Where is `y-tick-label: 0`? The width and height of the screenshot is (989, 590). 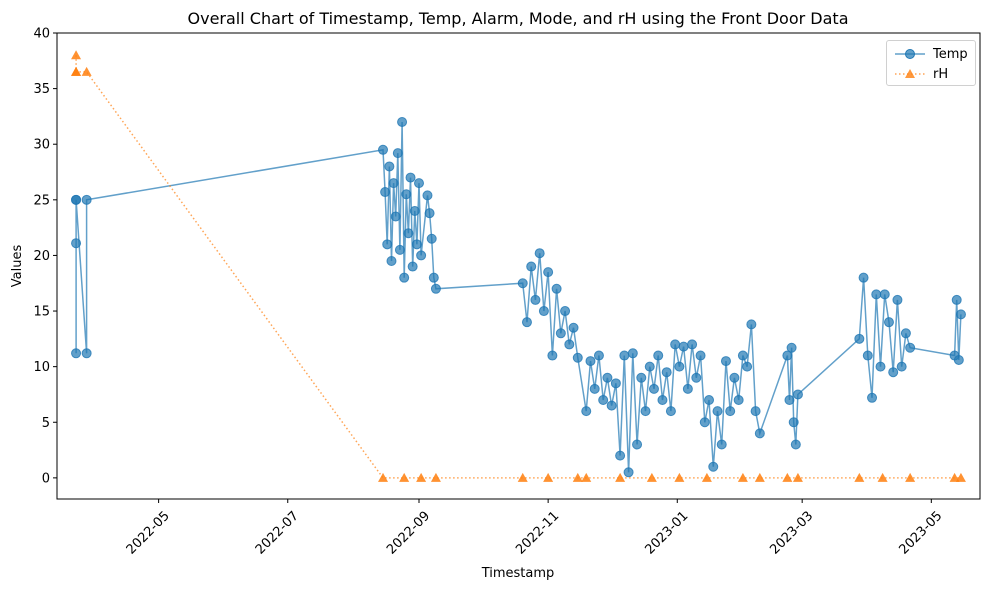 y-tick-label: 0 is located at coordinates (46, 478).